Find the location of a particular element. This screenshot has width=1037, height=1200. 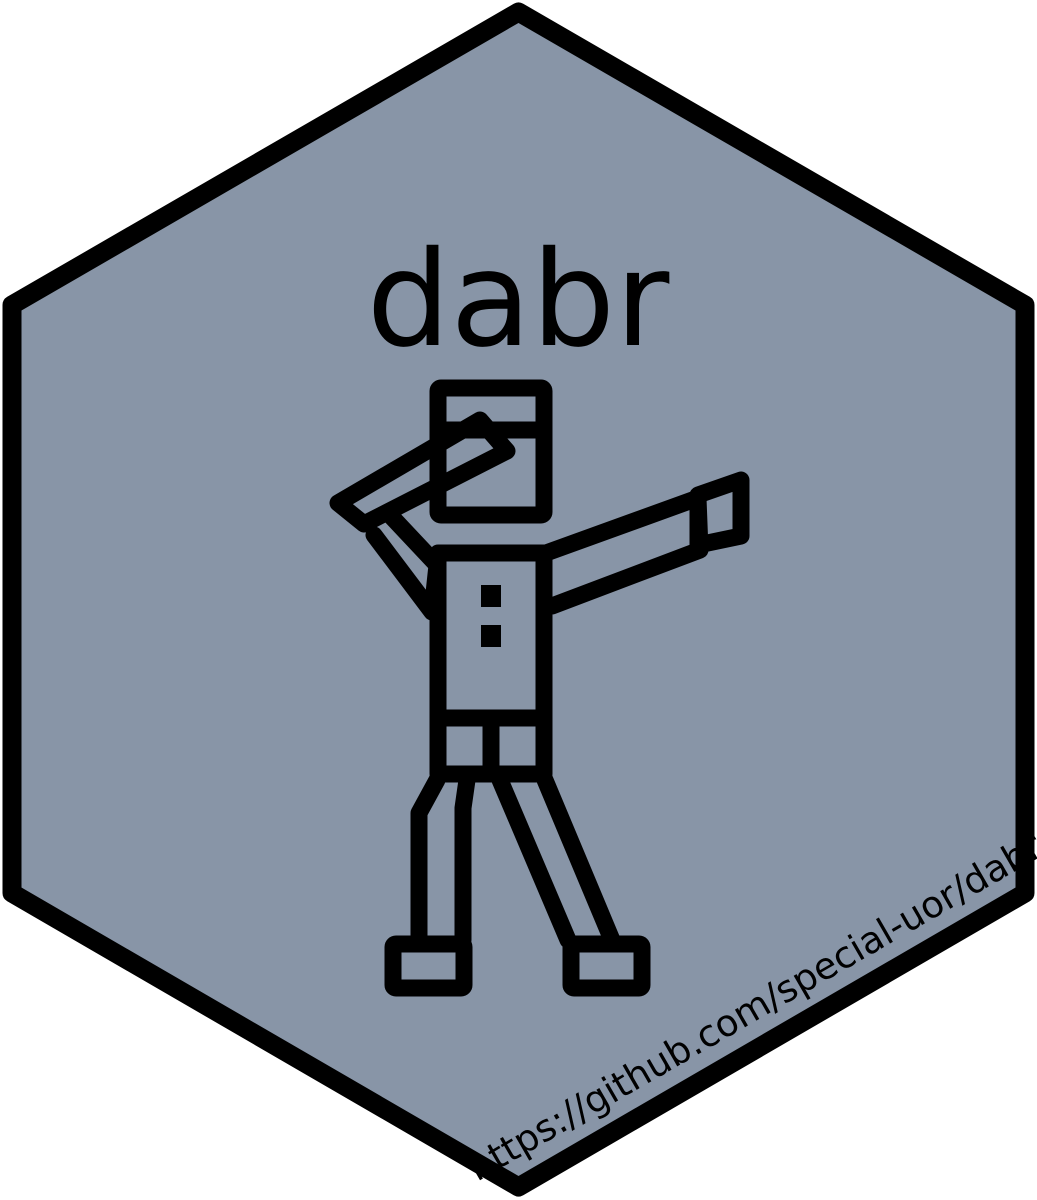

package-title: dabr is located at coordinates (518, 300).